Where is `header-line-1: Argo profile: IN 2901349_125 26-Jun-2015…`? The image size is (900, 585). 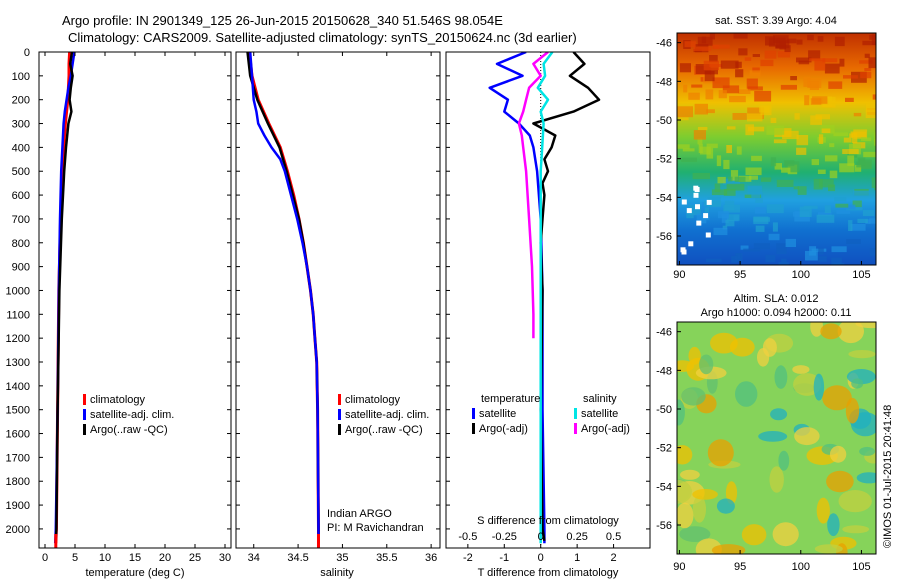
header-line-1: Argo profile: IN 2901349_125 26-Jun-2015… is located at coordinates (282, 20).